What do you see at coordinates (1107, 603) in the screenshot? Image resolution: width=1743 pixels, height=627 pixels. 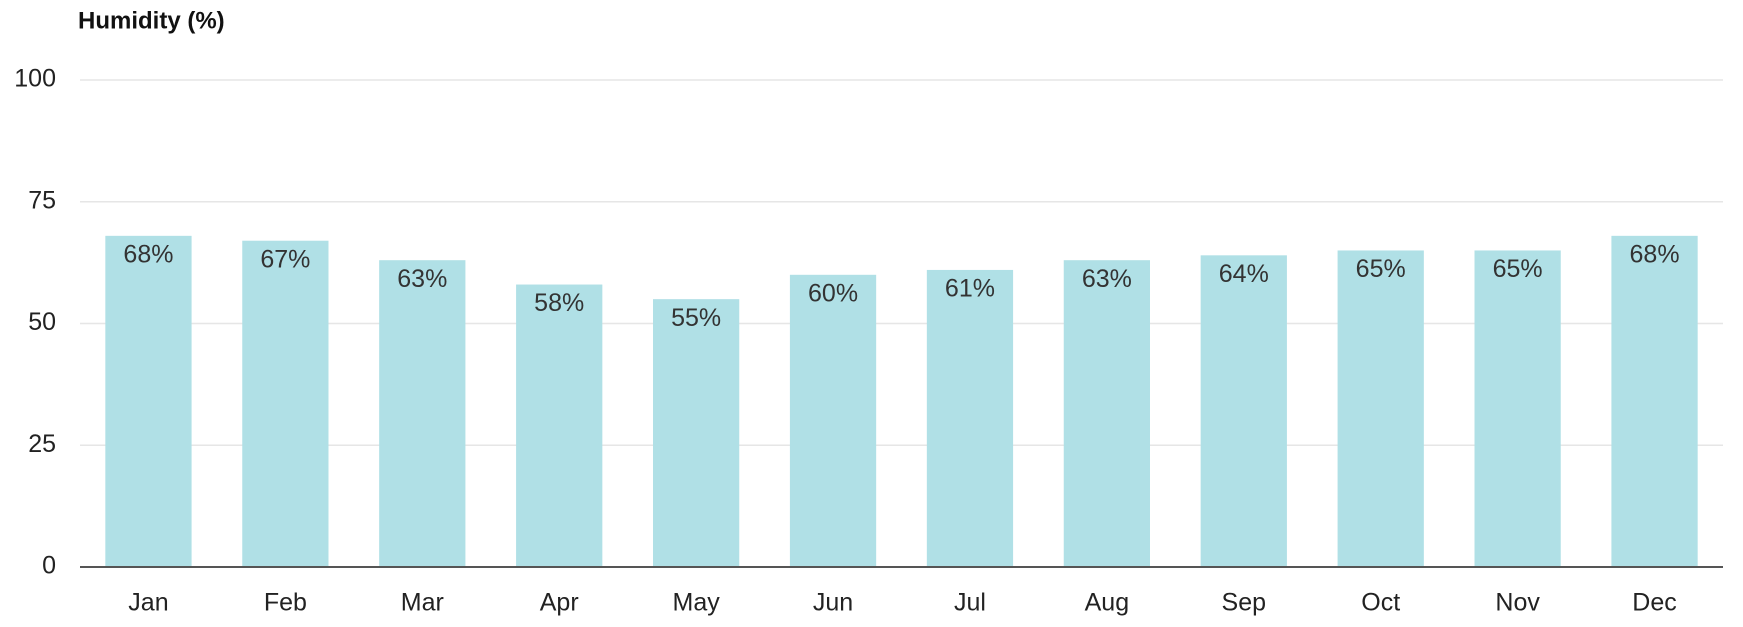 I see `x-tick-label: Aug` at bounding box center [1107, 603].